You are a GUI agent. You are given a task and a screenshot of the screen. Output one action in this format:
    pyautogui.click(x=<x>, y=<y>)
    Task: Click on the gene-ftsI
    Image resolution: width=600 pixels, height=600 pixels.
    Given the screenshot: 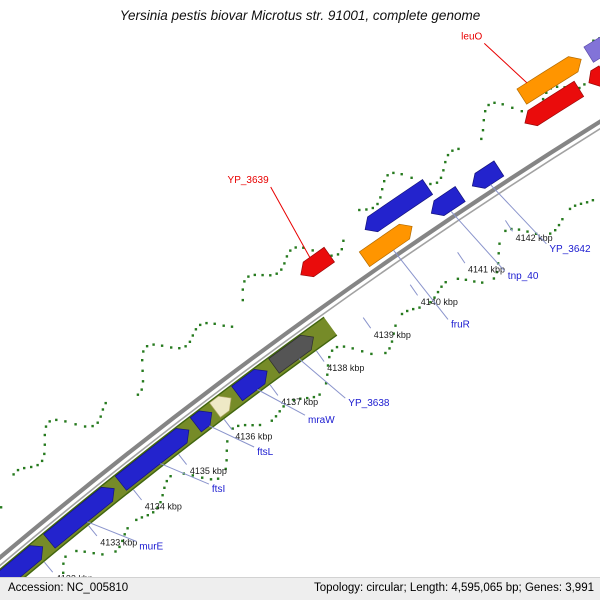 What is the action you would take?
    pyautogui.click(x=152, y=459)
    